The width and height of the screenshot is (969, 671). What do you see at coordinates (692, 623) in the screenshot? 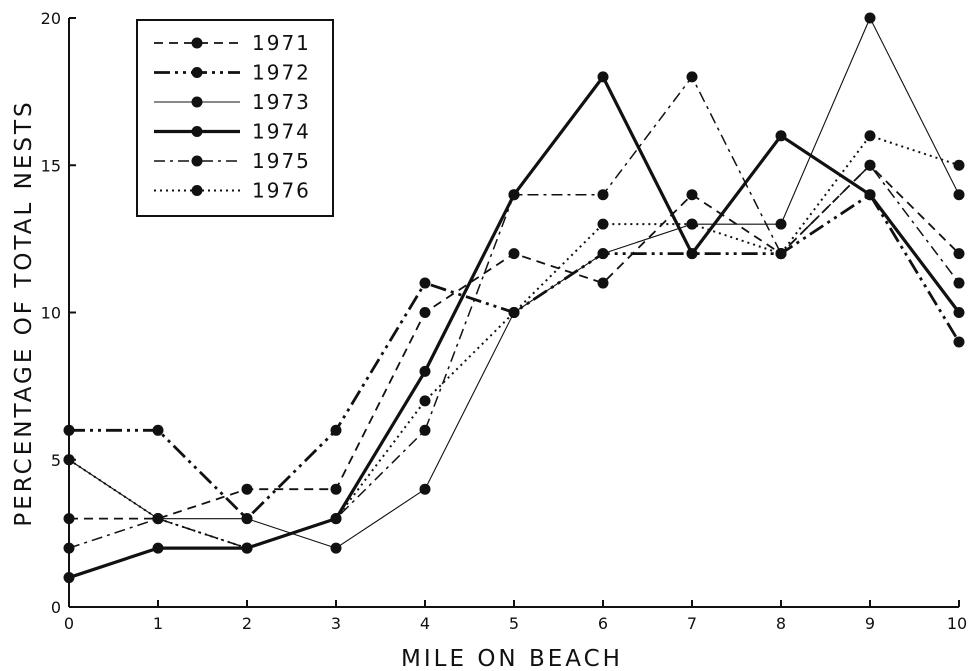
I see `x-tick-label: 7` at bounding box center [692, 623].